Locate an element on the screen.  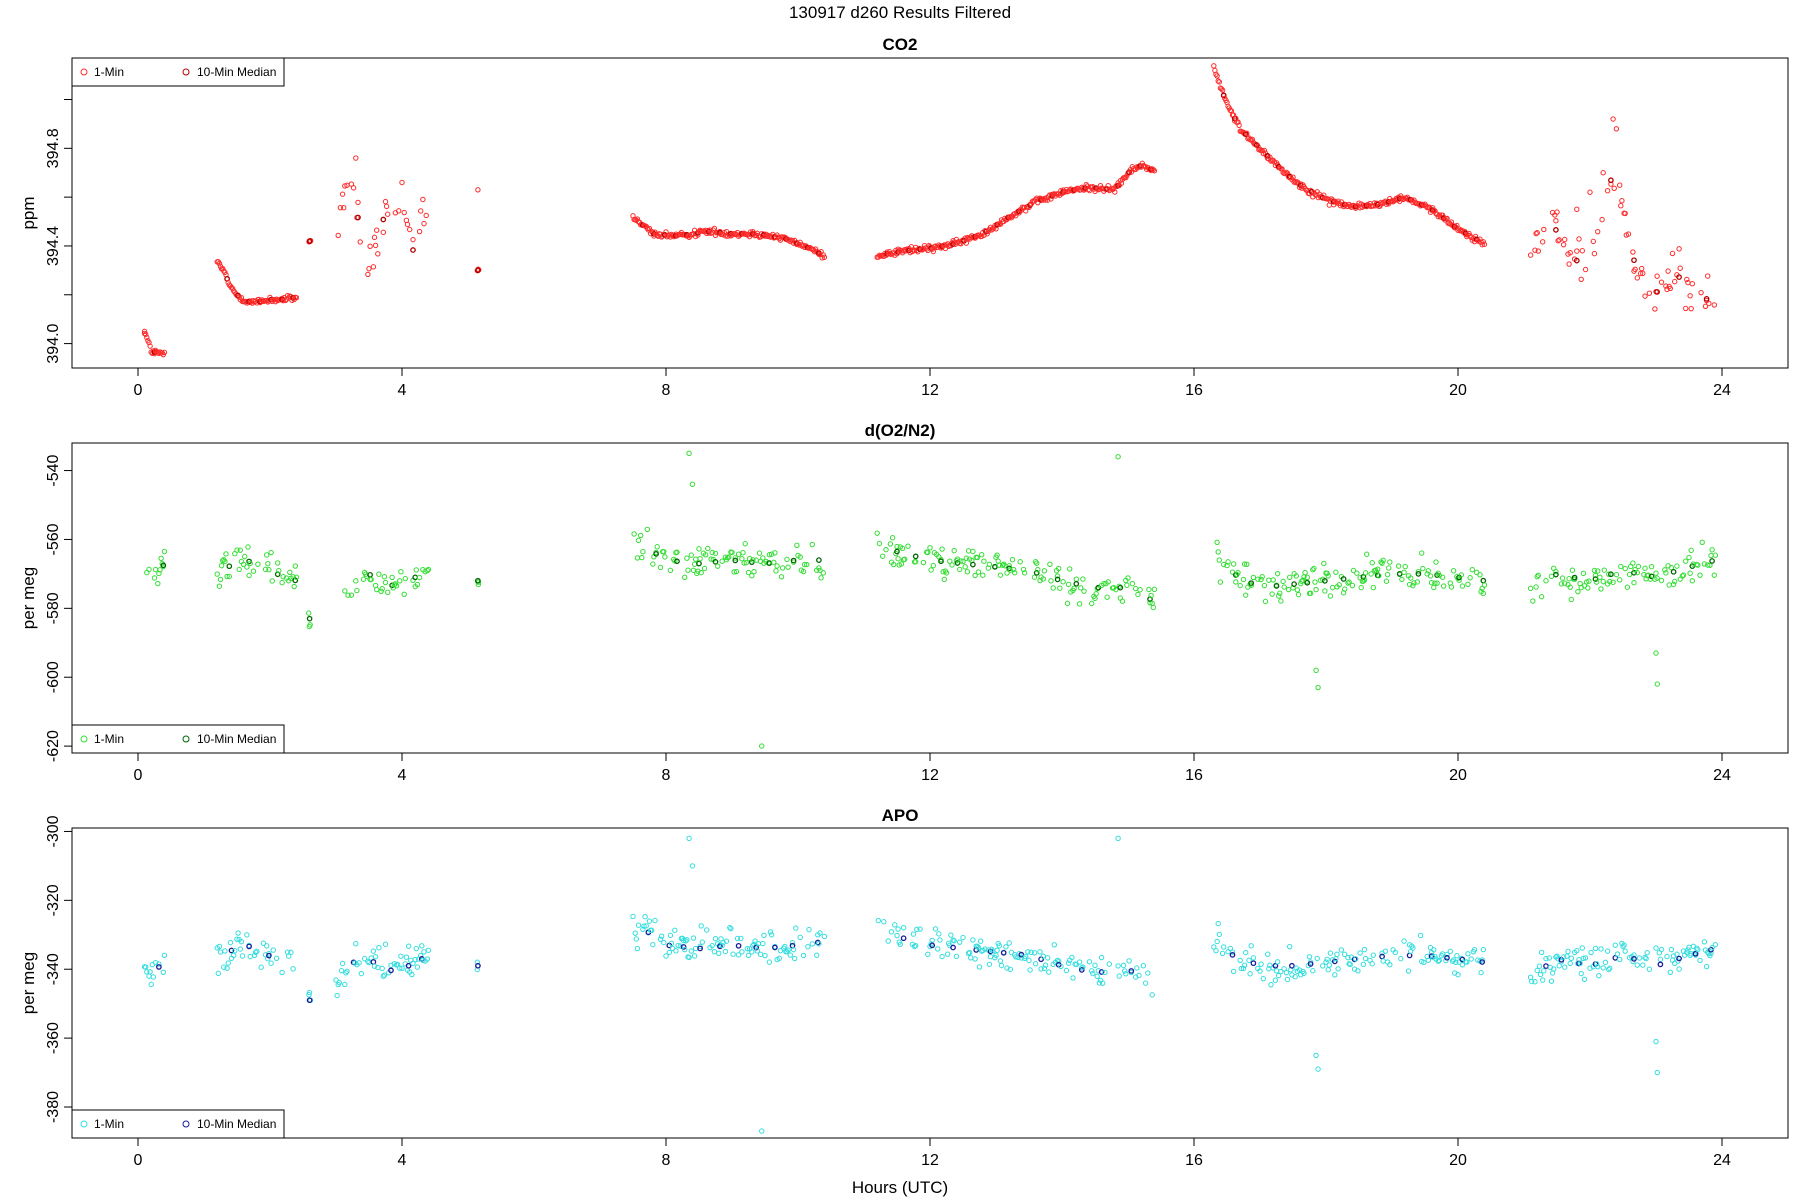
apo-legend: 1-Min 10-Min Median is located at coordinates (178, 1124).